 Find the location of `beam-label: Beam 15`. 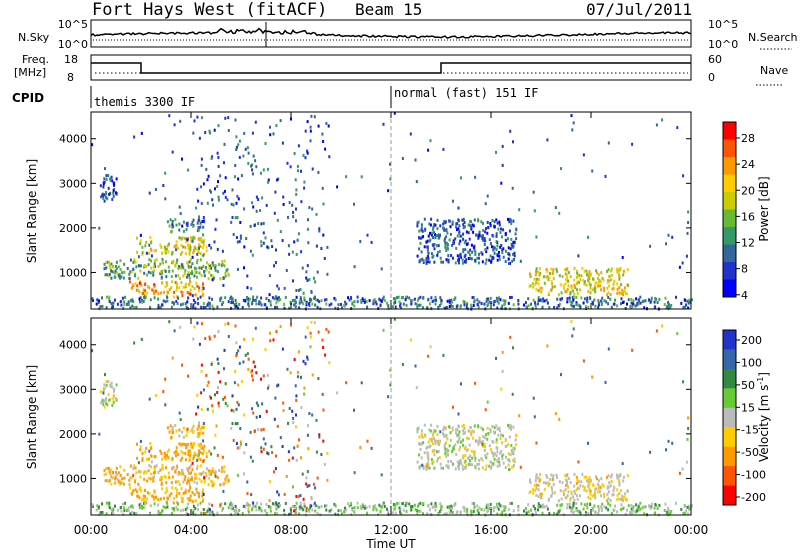

beam-label: Beam 15 is located at coordinates (388, 9).